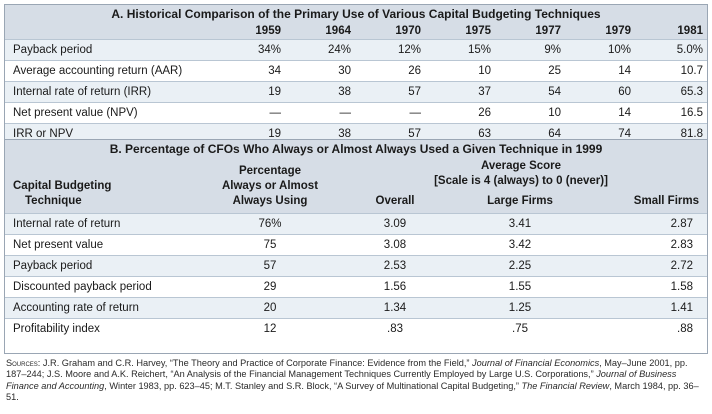 The image size is (712, 414). I want to click on row-label: IRR or NPV, so click(110, 133).